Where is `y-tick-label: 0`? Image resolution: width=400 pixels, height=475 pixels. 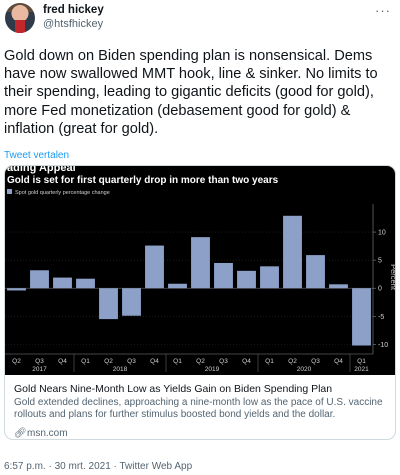 y-tick-label: 0 is located at coordinates (380, 289).